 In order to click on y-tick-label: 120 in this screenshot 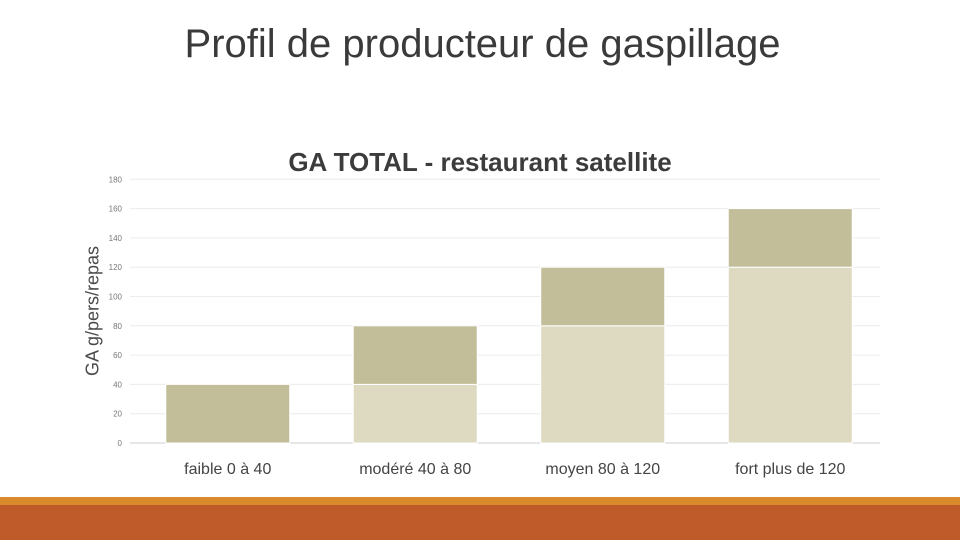, I will do `click(116, 267)`.